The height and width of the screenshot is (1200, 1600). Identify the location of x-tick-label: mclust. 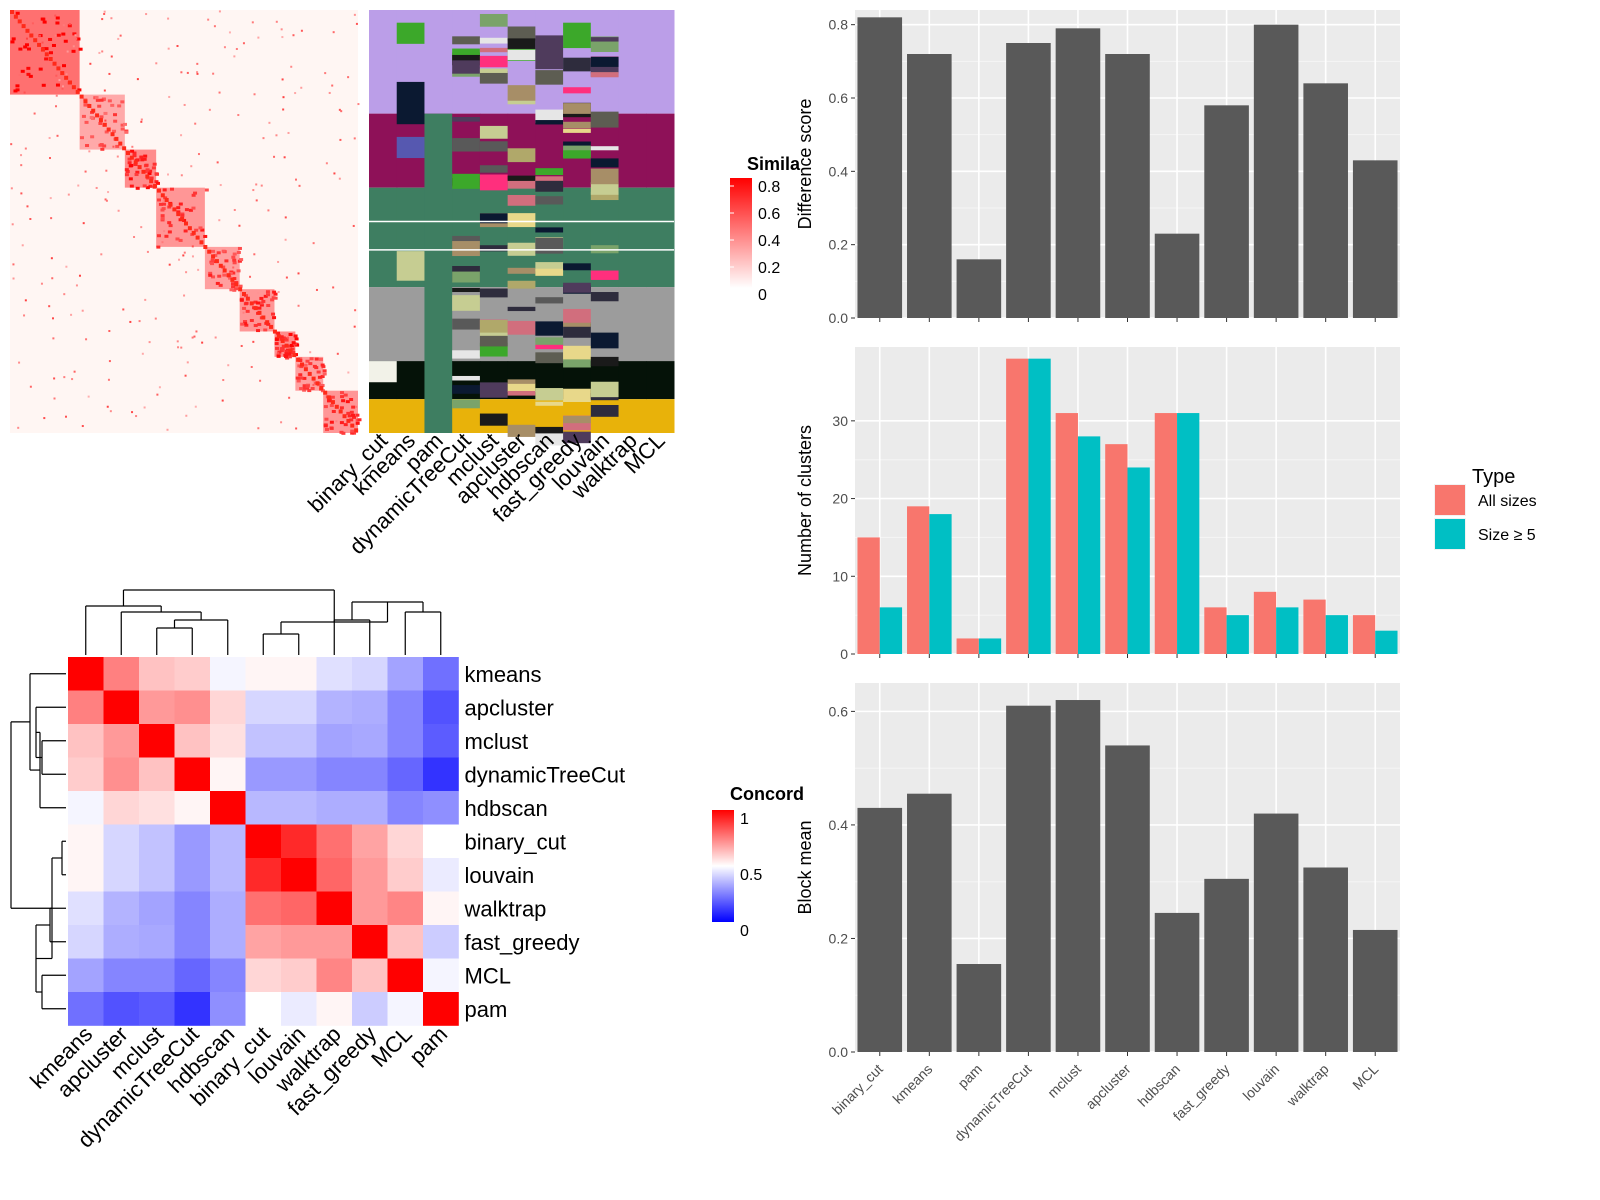
(1064, 1081).